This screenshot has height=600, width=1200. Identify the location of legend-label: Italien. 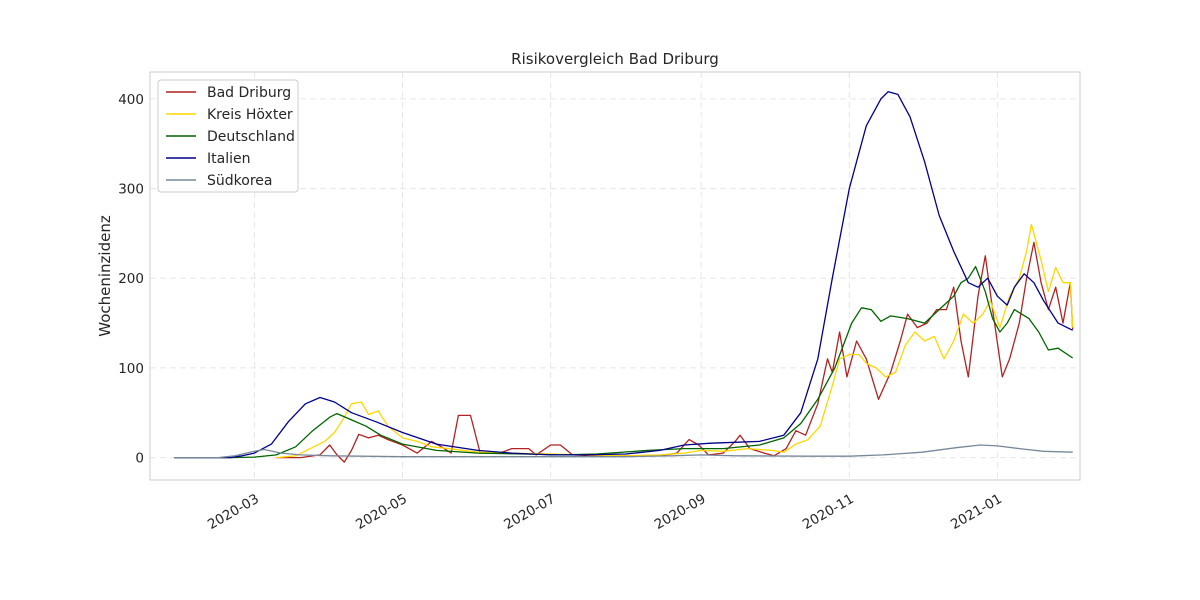
(228, 159).